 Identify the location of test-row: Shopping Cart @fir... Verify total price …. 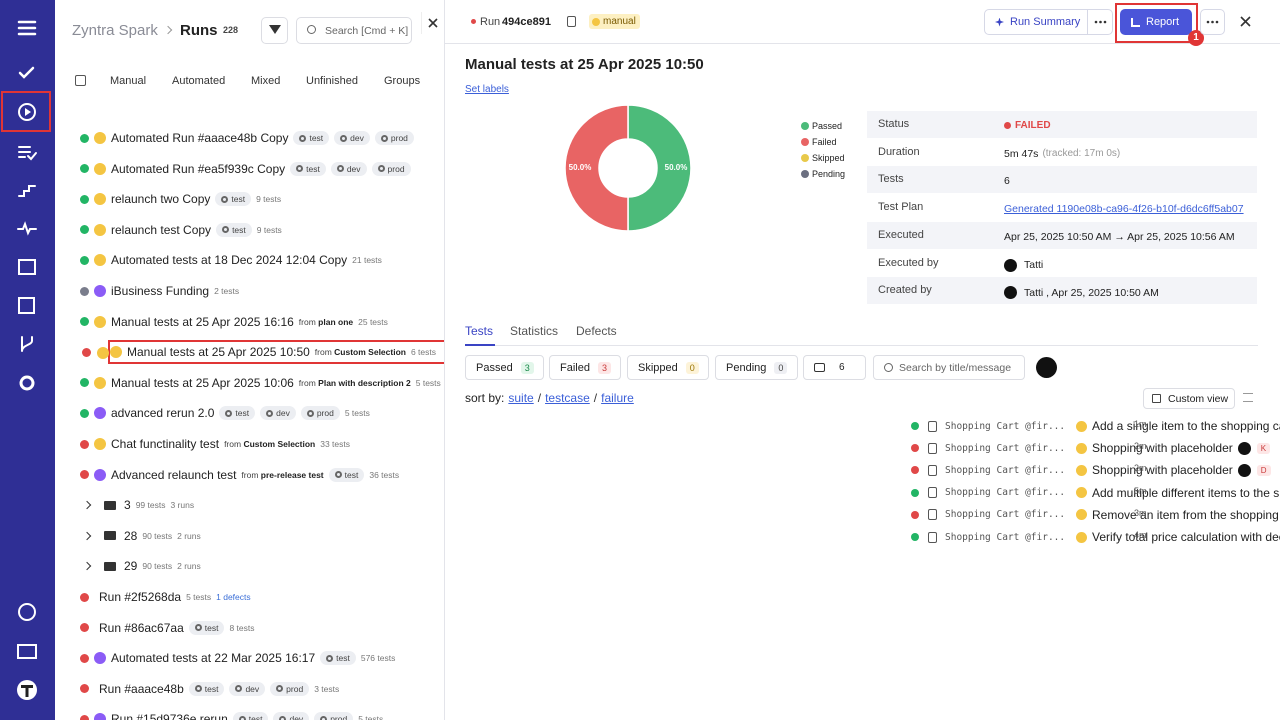
(1095, 537).